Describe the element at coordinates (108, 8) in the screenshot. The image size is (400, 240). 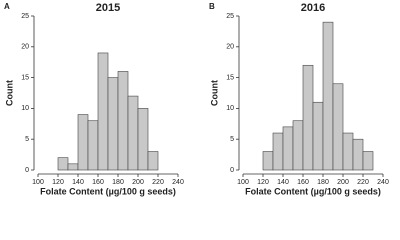
I see `chart-title: 2015` at that location.